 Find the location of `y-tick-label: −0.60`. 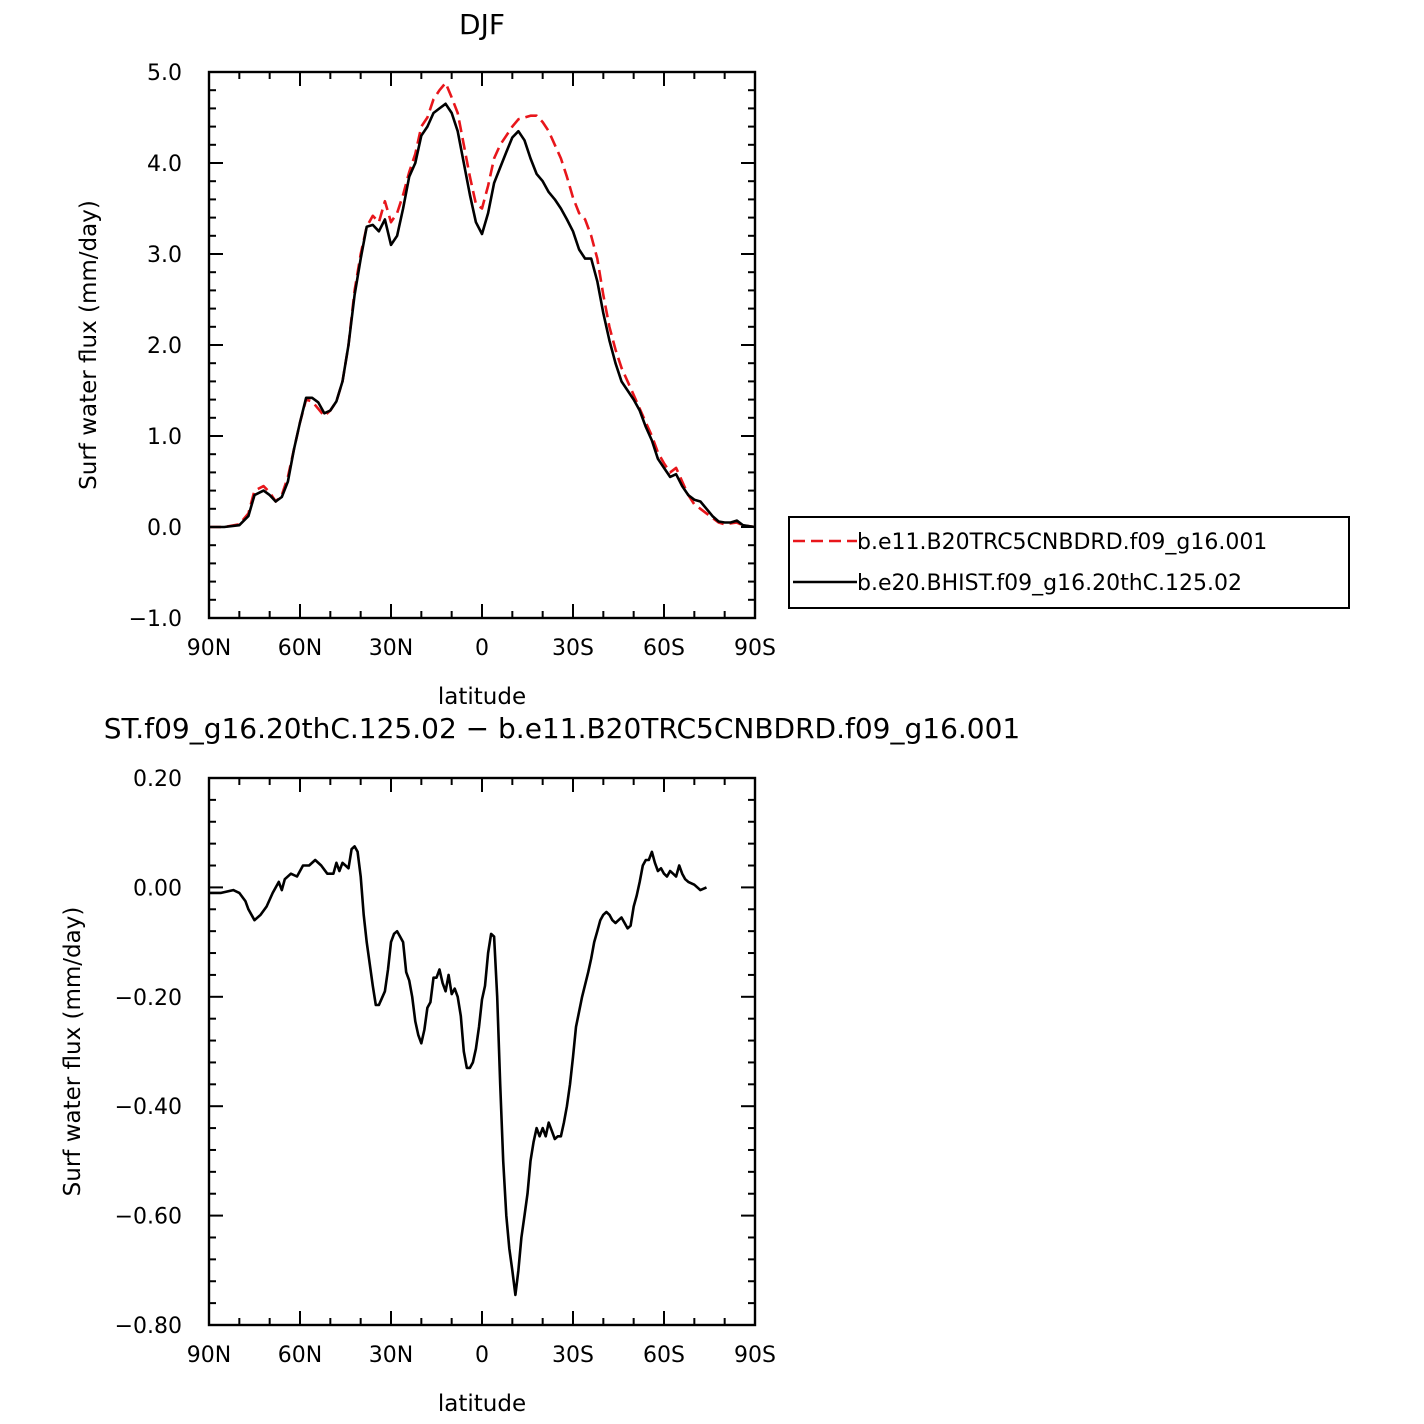

y-tick-label: −0.60 is located at coordinates (148, 1217).